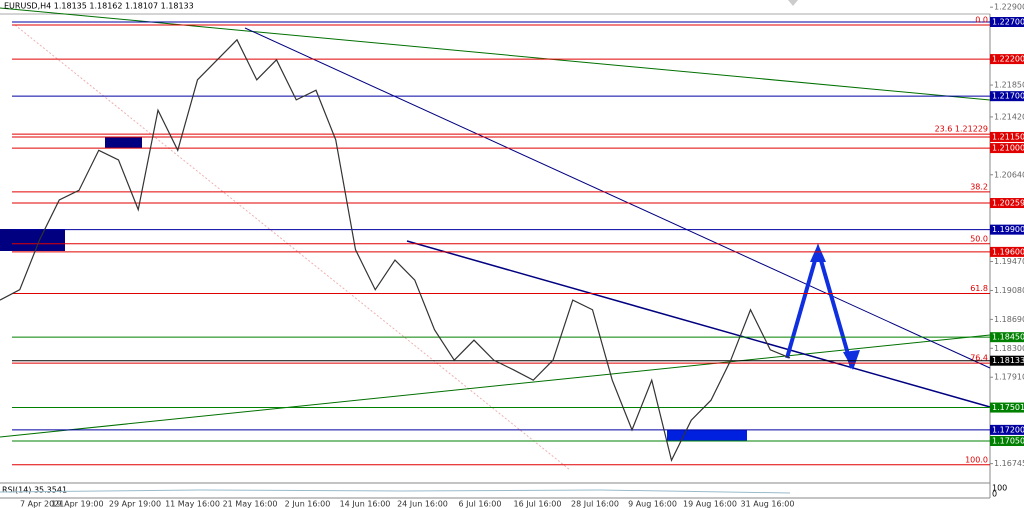 The width and height of the screenshot is (1024, 508). I want to click on level-label: 1.17050, so click(1008, 441).